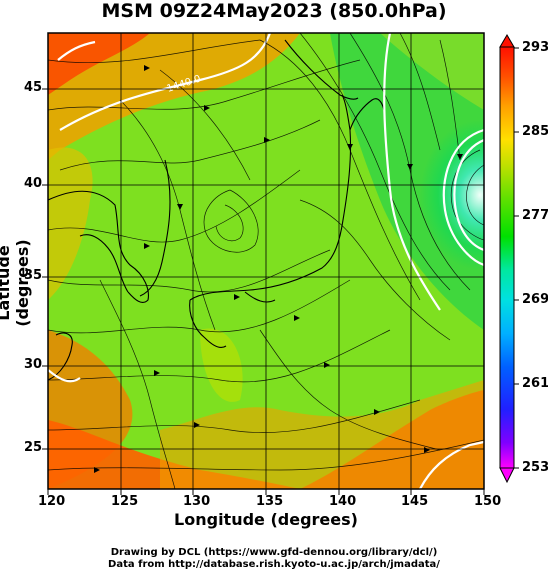 This screenshot has height=573, width=548. Describe the element at coordinates (507, 41) in the screenshot. I see `colorbar-max-arrow` at that location.